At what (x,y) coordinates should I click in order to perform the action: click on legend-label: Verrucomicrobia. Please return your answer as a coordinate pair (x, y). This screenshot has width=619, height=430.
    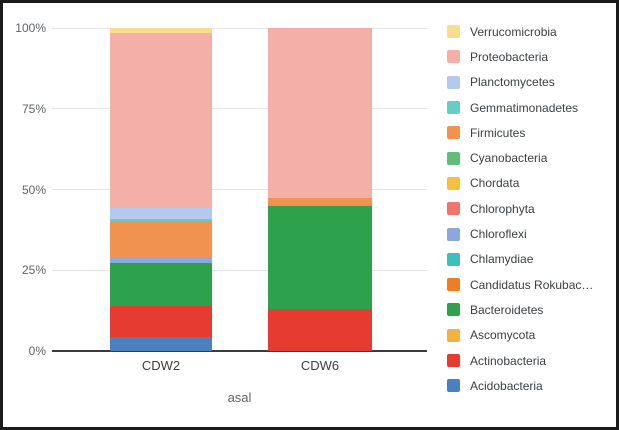
    Looking at the image, I should click on (513, 31).